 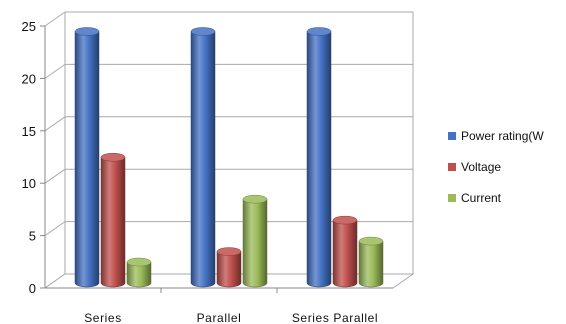 I want to click on x-tick-label: Series, so click(x=103, y=317).